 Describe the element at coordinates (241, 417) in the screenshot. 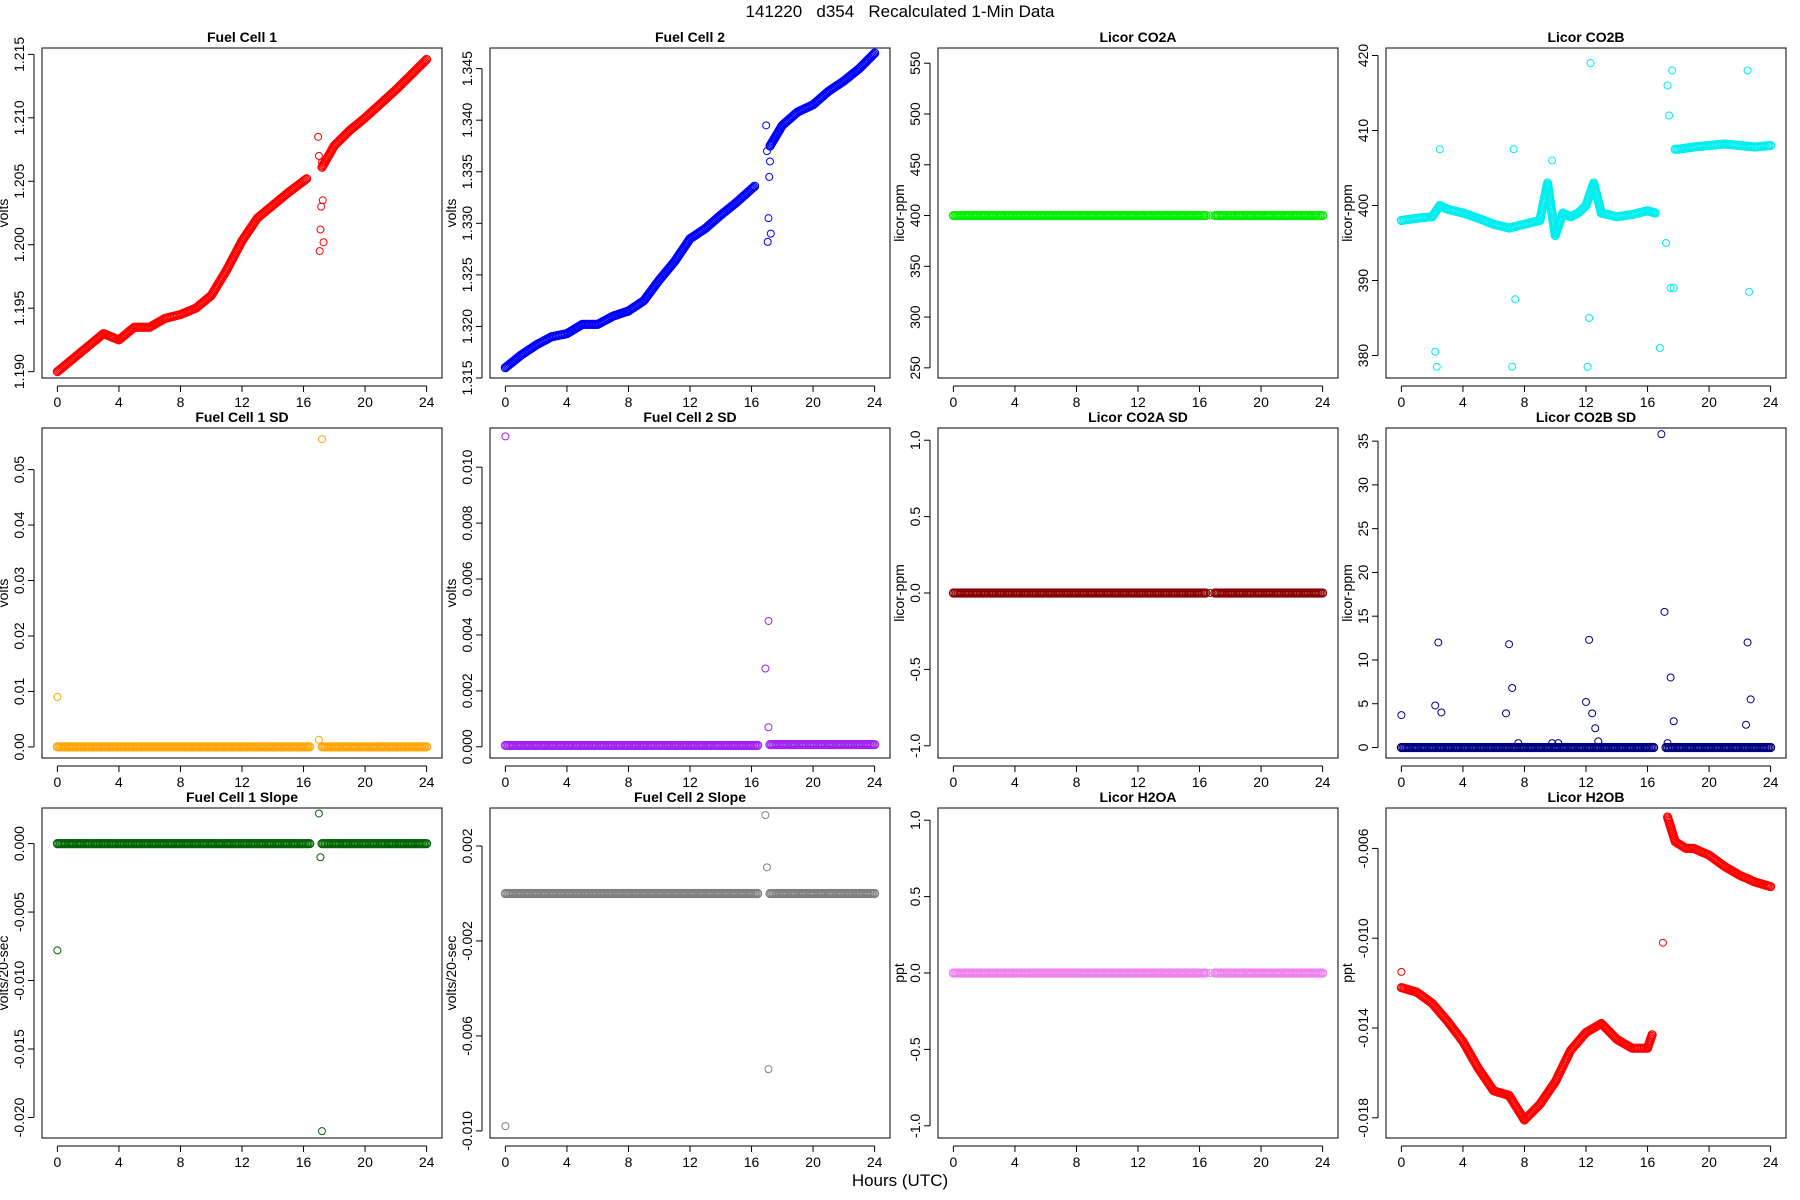

I see `panel-title: Fuel Cell 1 SD` at that location.